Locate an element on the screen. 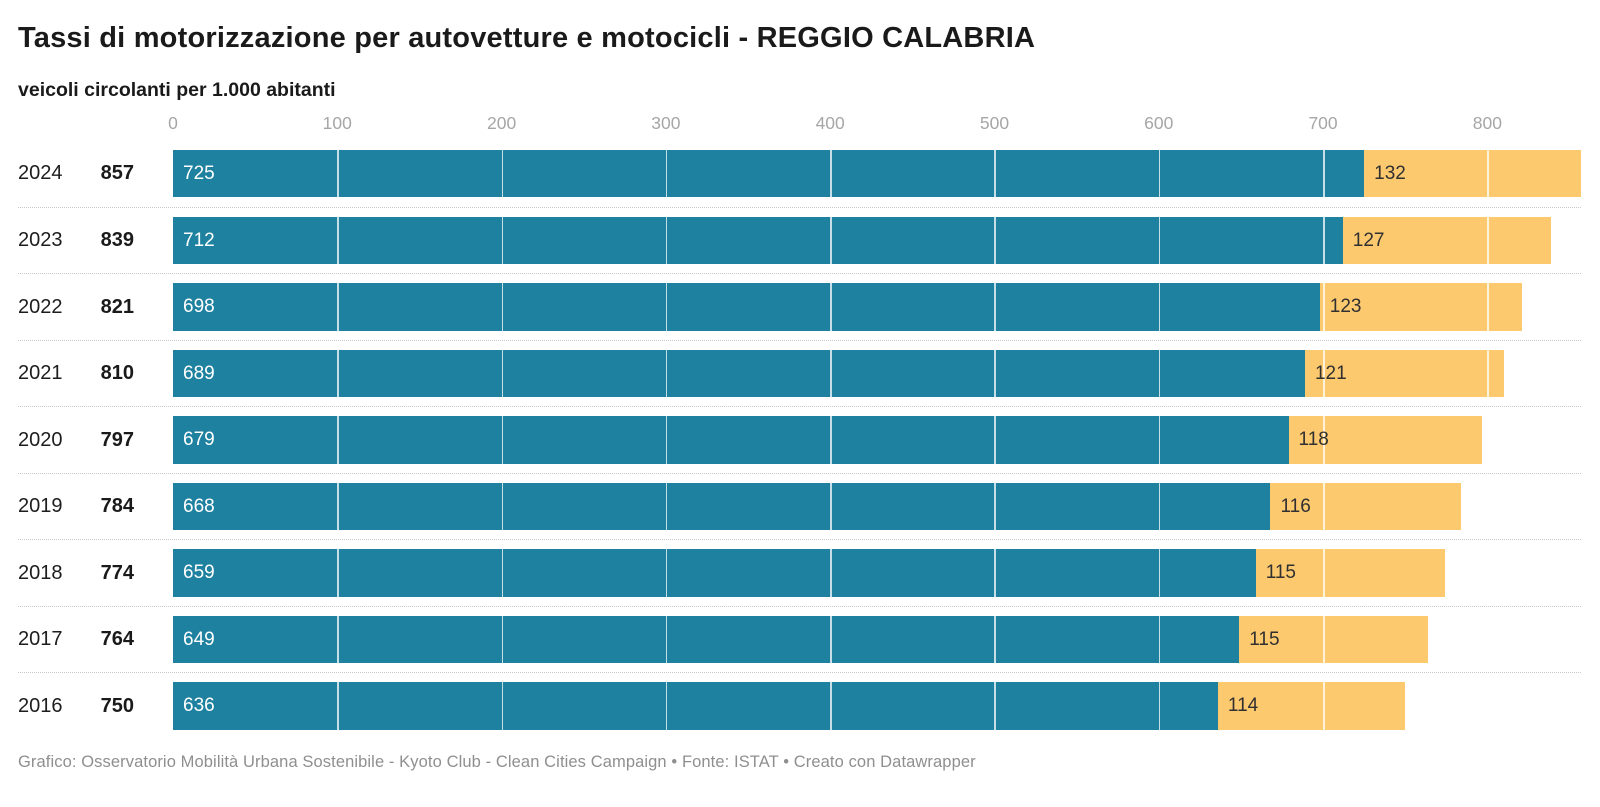 The width and height of the screenshot is (1600, 807). bar-segment-autovetture: 712 is located at coordinates (758, 240).